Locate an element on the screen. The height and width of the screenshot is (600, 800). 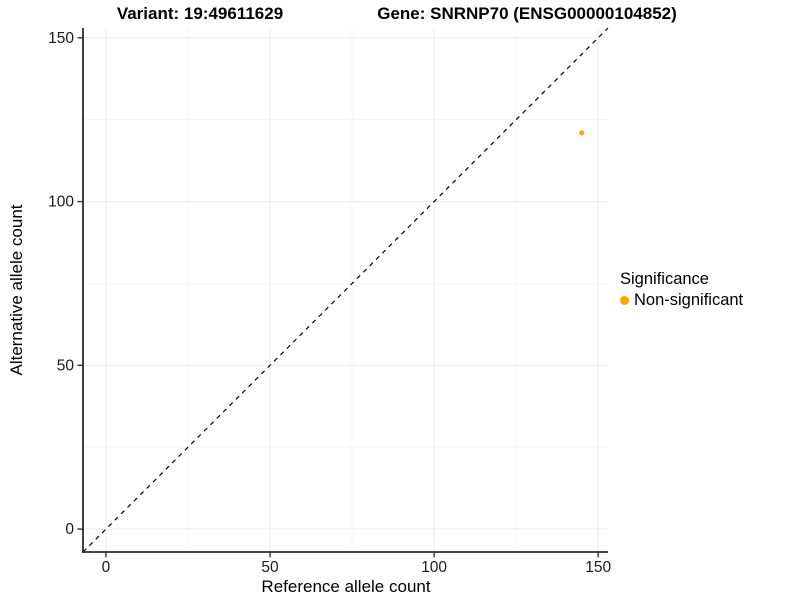
x-axis-title: Reference allele count is located at coordinates (346, 586).